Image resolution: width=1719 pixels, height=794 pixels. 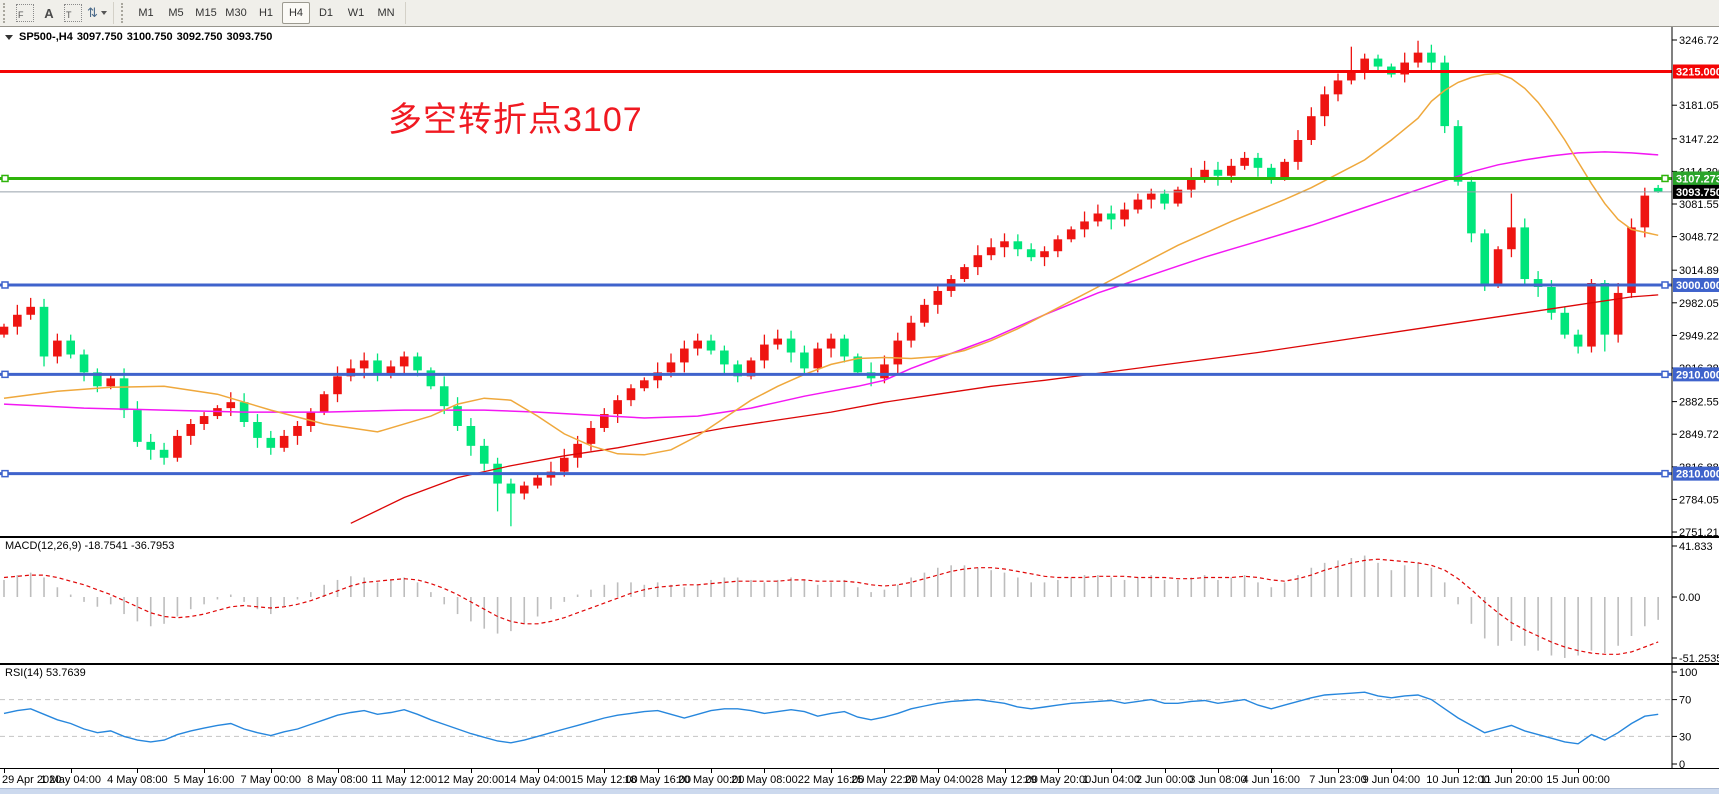 I want to click on svg-text: 3181.055, so click(x=1699, y=106).